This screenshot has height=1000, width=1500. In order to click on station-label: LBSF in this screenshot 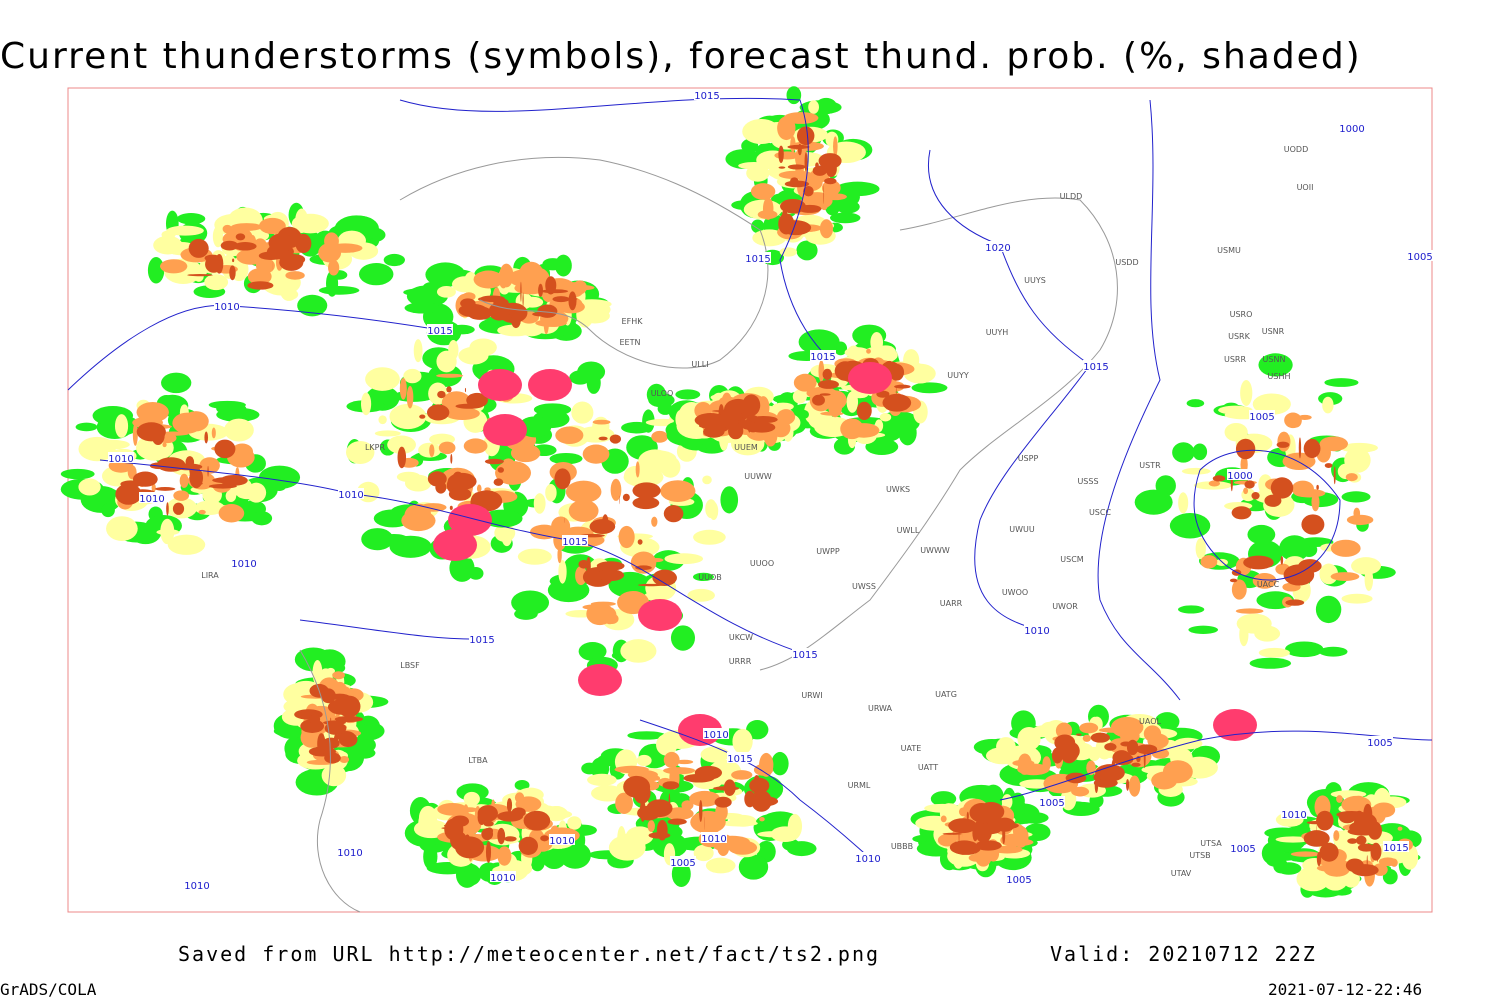, I will do `click(410, 665)`.